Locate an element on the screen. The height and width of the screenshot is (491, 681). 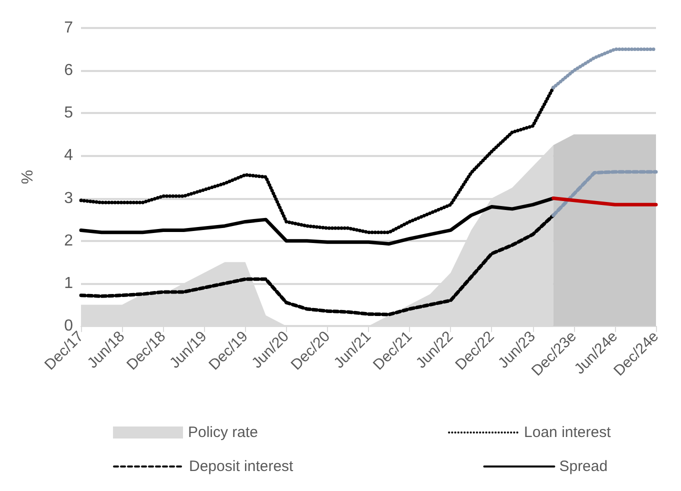
y-tick-label: 1 is located at coordinates (69, 283).